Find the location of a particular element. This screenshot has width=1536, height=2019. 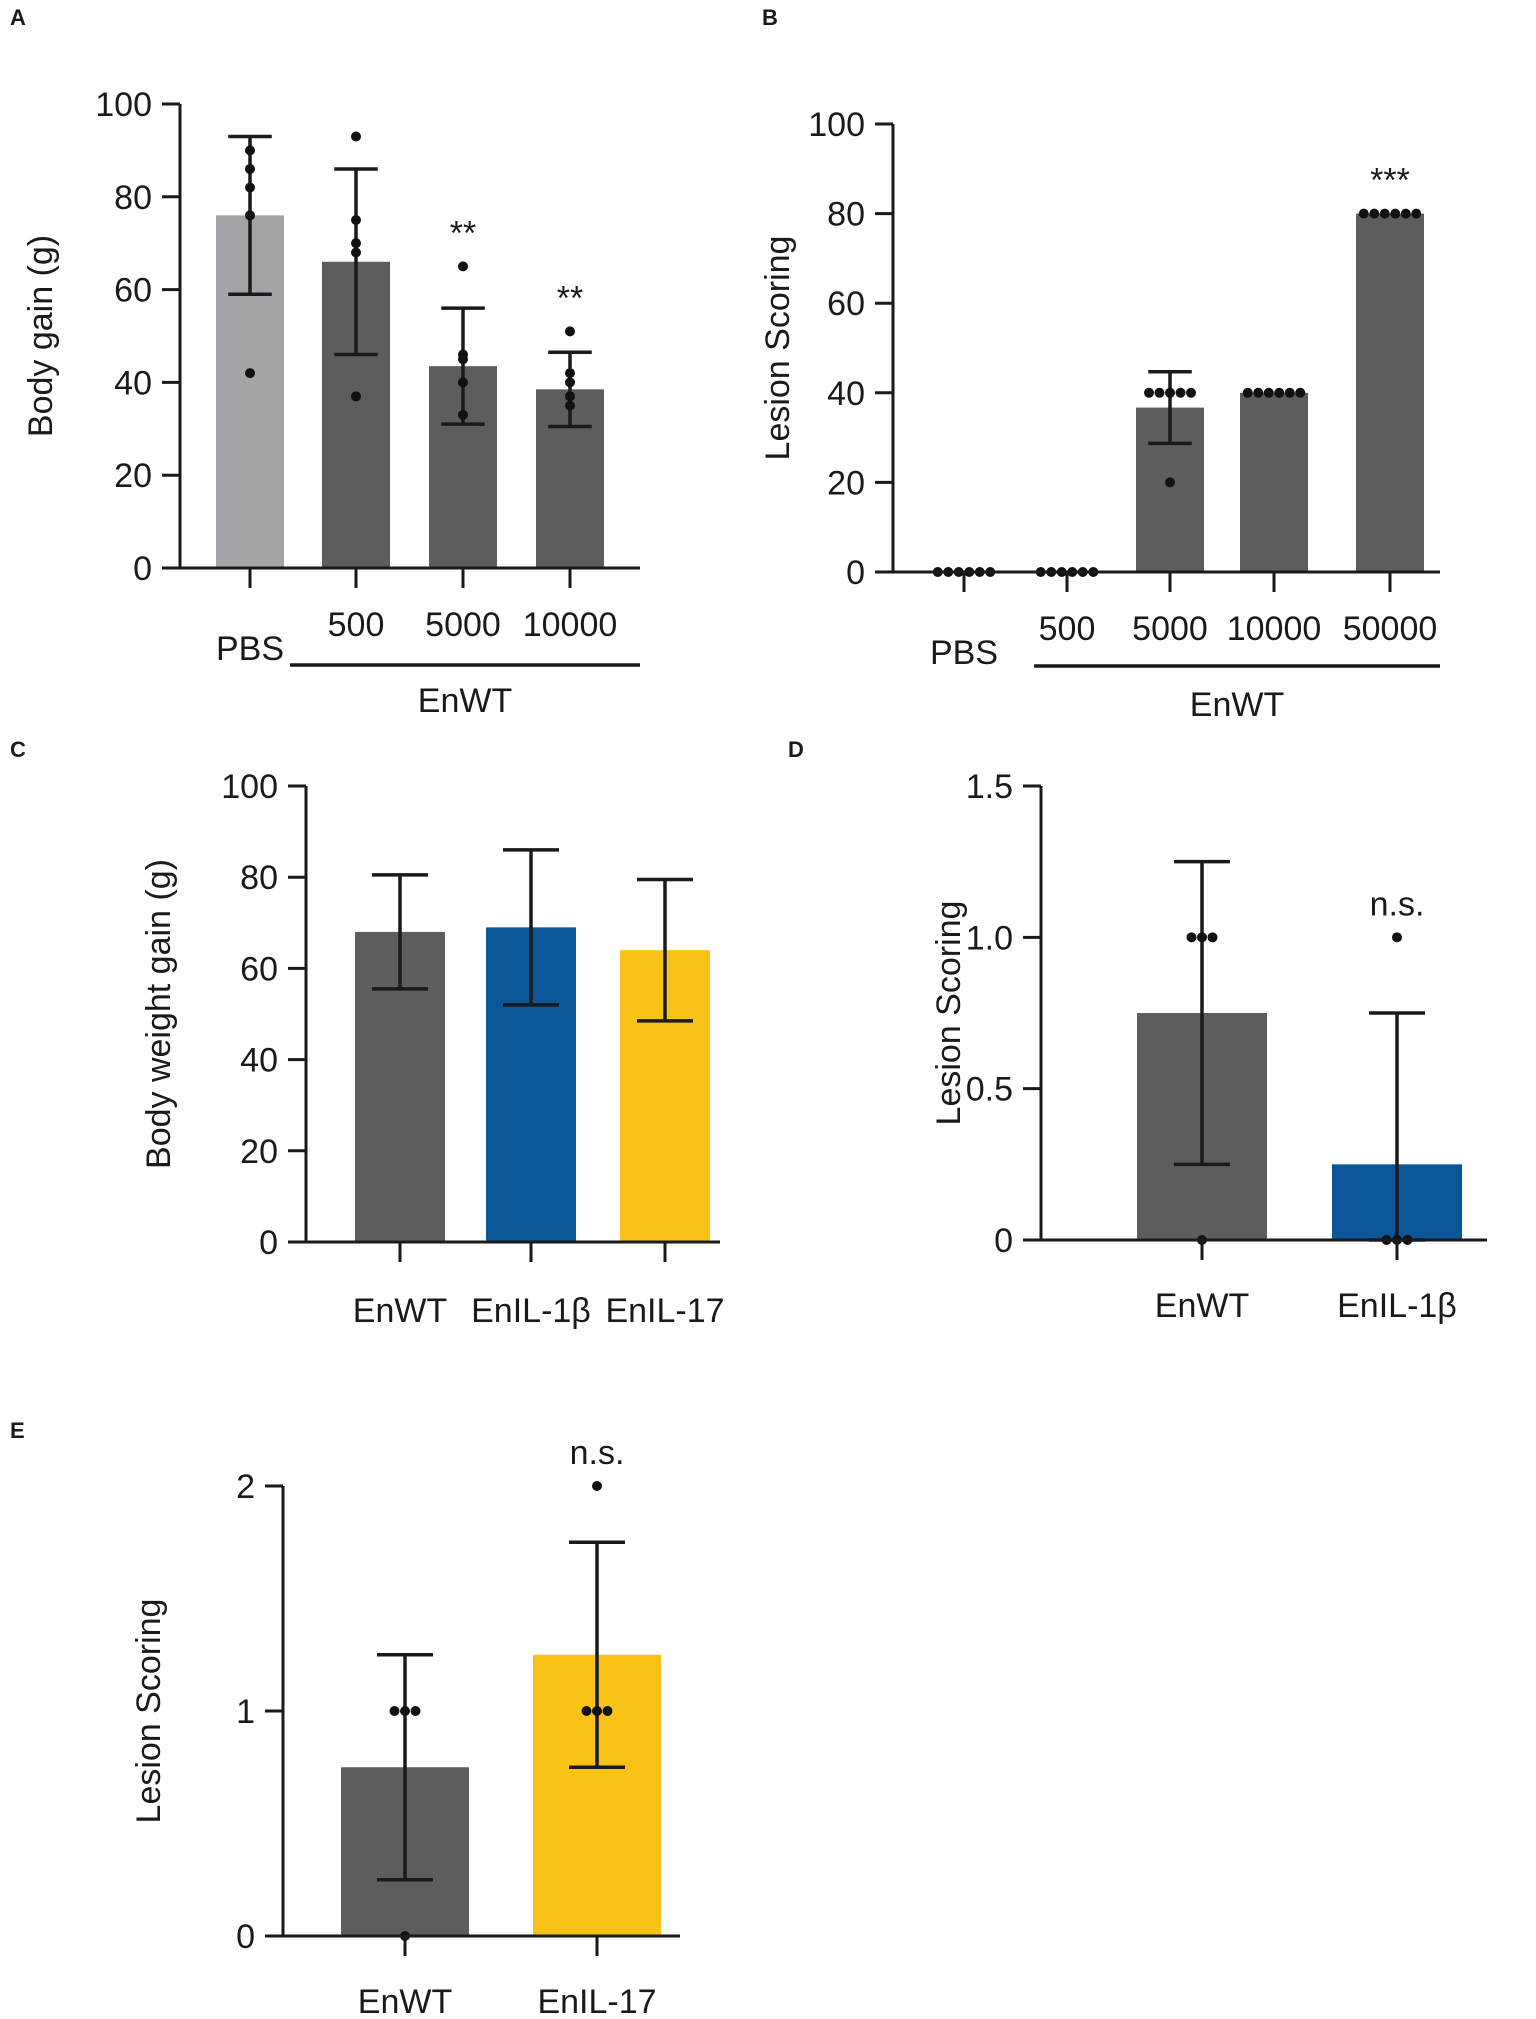

panel-letter: B is located at coordinates (770, 17).